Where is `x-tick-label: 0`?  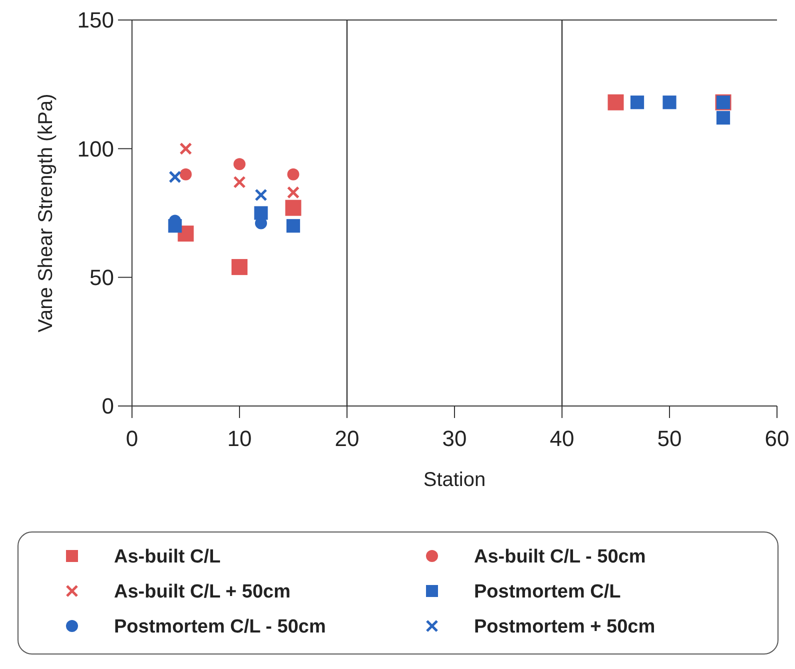
x-tick-label: 0 is located at coordinates (132, 438).